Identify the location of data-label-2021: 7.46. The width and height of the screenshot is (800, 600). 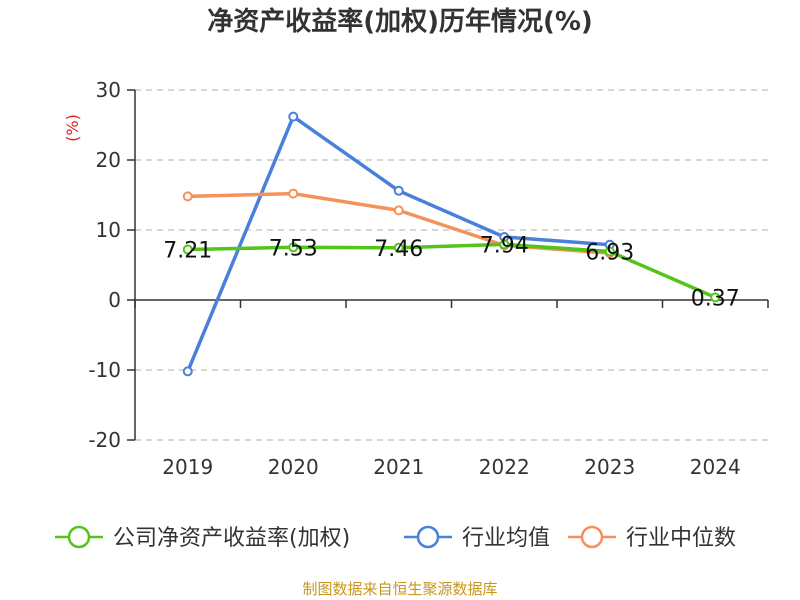
(398, 249).